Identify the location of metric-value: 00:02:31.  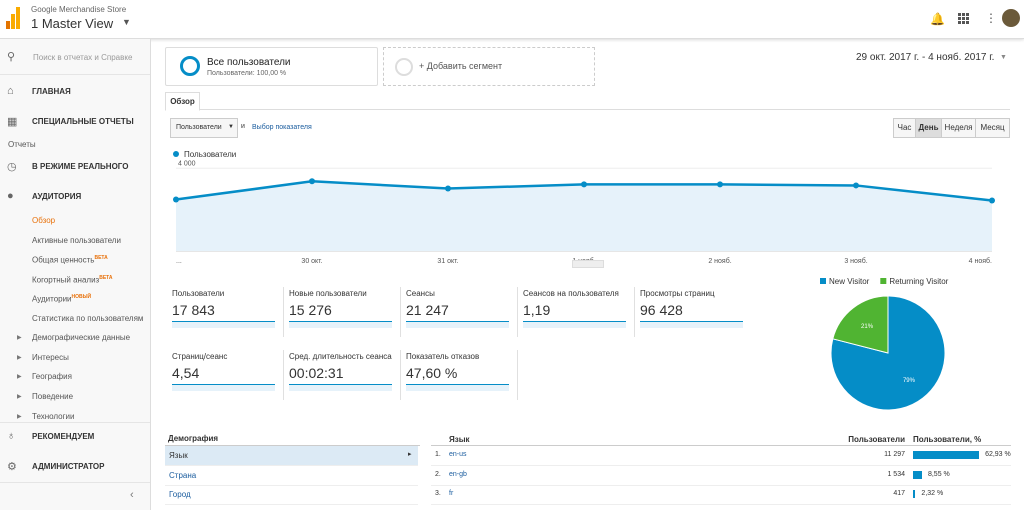
(316, 373).